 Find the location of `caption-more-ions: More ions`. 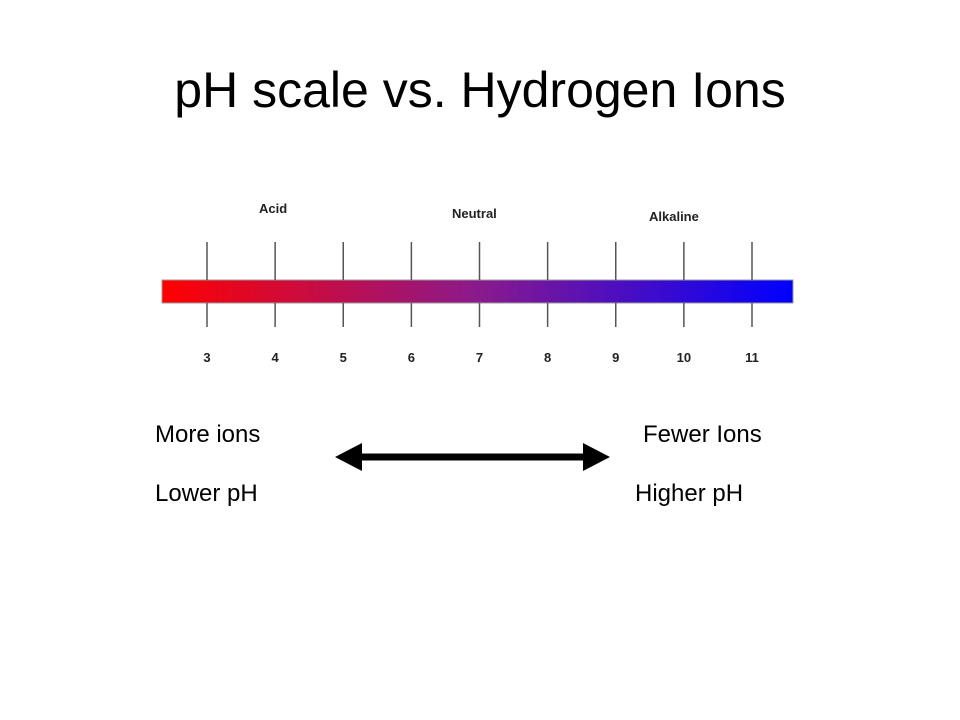

caption-more-ions: More ions is located at coordinates (208, 434).